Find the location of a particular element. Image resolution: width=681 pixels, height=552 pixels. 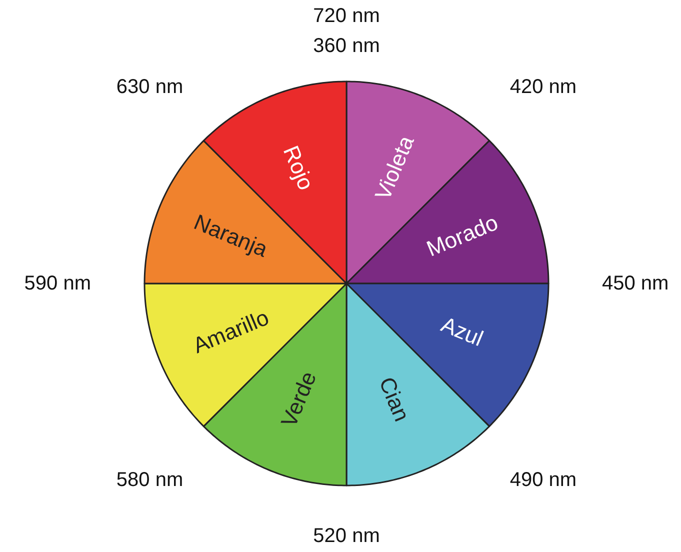

slice-label: Cian is located at coordinates (394, 399).